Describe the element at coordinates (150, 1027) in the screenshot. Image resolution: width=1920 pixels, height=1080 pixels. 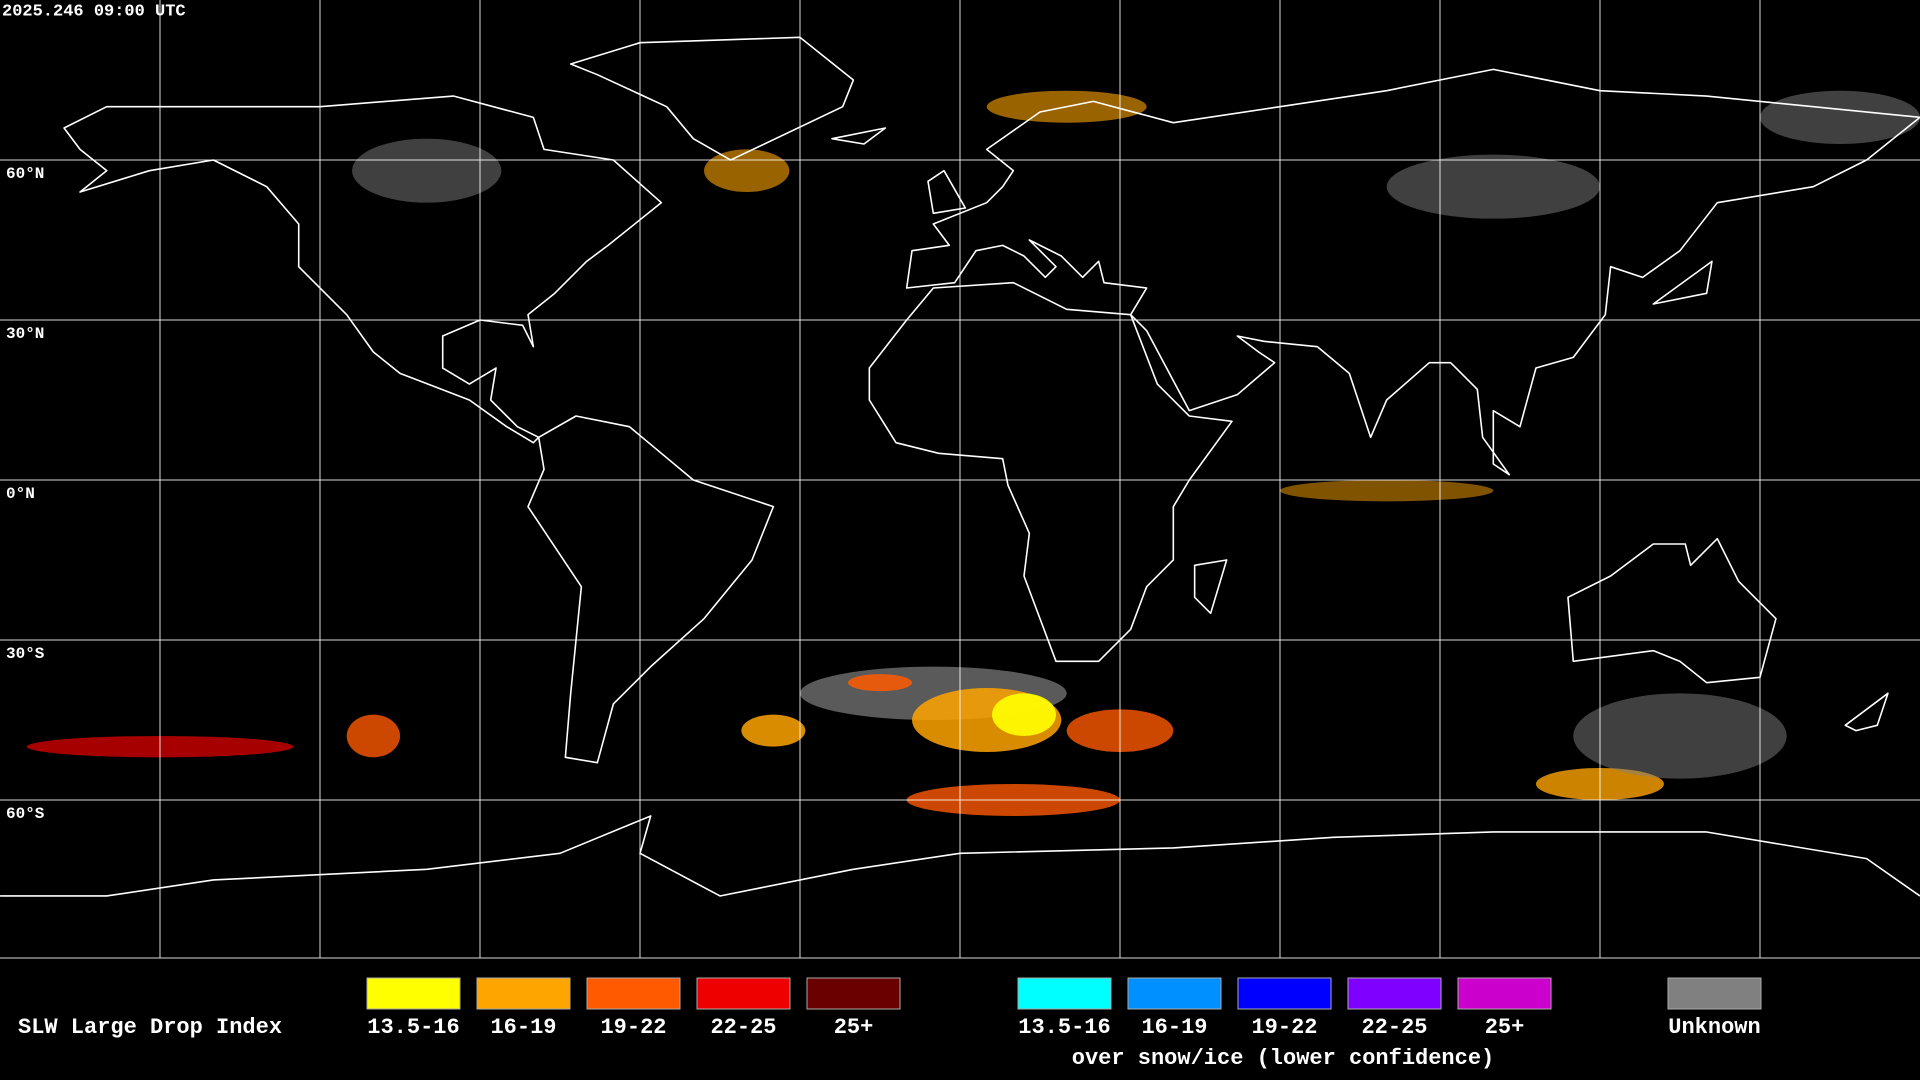
I see `legend-title: SLW Large Drop Index` at that location.